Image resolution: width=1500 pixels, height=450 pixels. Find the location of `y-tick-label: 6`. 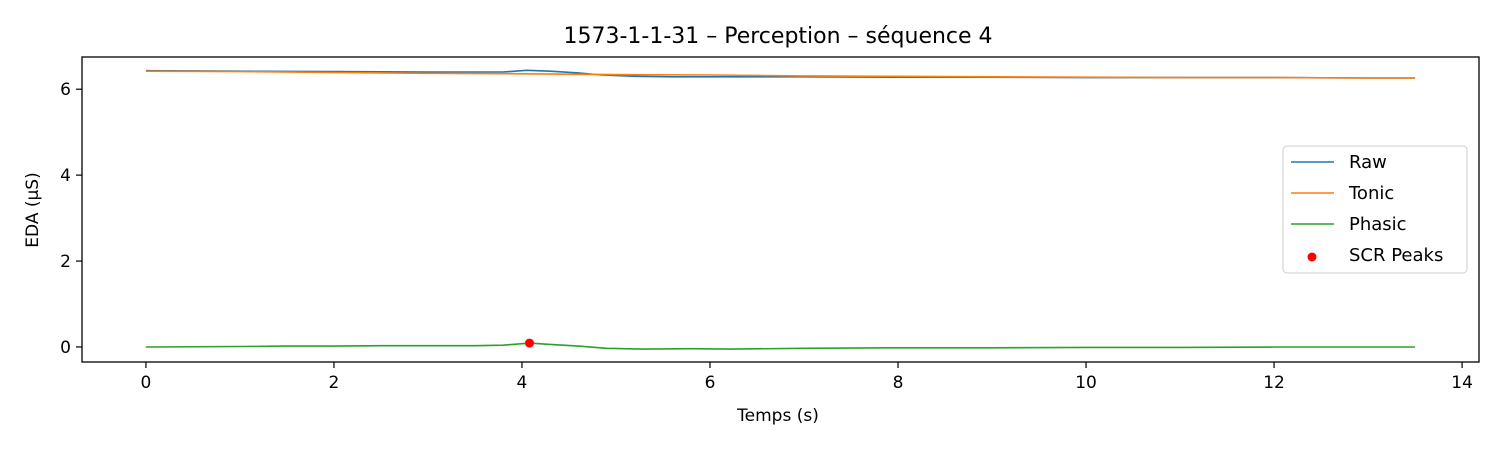

y-tick-label: 6 is located at coordinates (65, 90).